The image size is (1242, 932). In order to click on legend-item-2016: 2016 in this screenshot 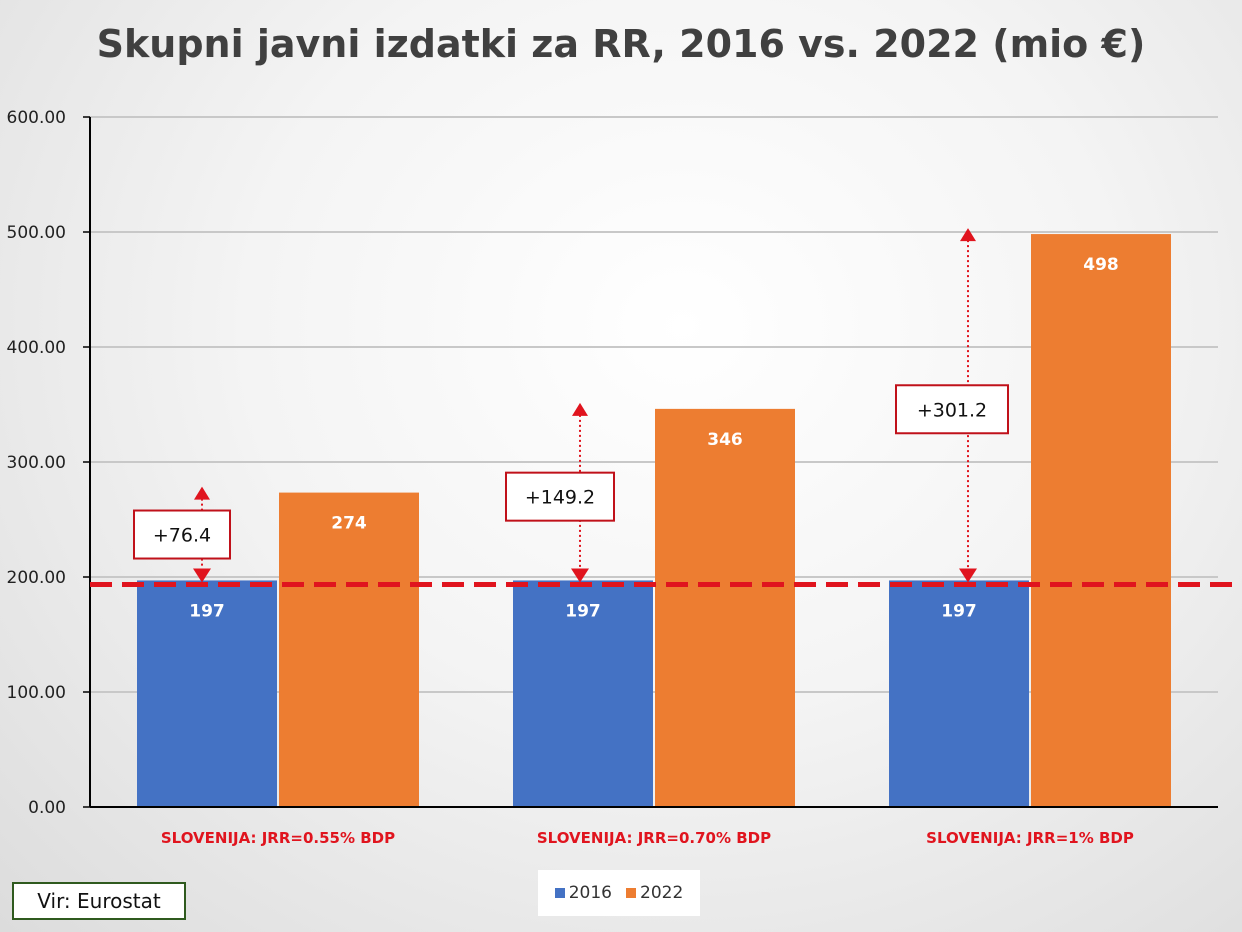, I will do `click(583, 893)`.